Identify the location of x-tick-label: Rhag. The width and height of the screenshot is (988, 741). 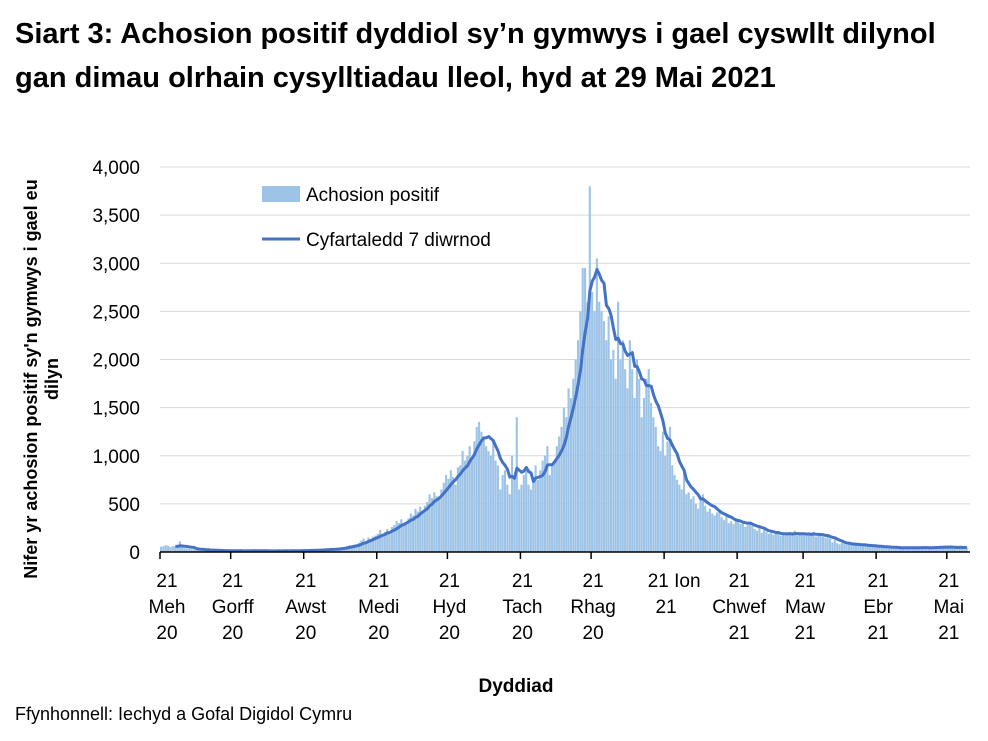
(592, 607).